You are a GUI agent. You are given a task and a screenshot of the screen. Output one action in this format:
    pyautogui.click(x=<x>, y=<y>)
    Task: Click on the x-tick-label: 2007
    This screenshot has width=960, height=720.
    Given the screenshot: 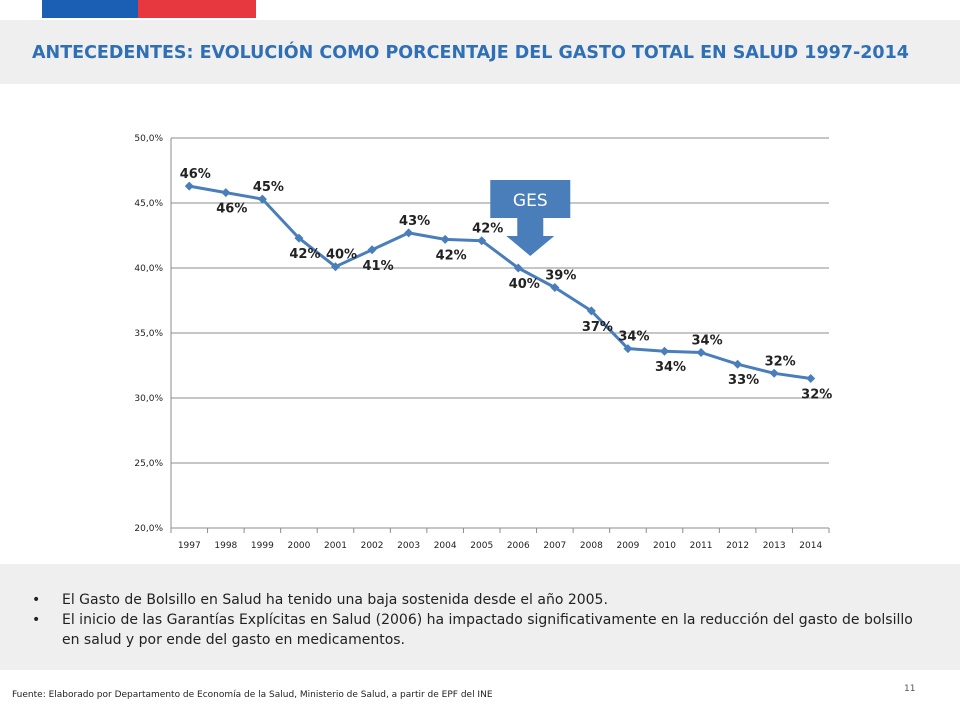 What is the action you would take?
    pyautogui.click(x=554, y=546)
    